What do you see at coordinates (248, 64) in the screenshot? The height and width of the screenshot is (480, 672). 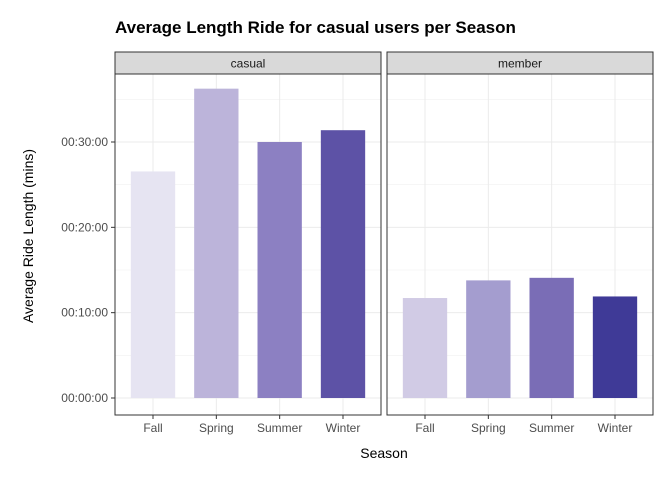 I see `facet-label: casual` at bounding box center [248, 64].